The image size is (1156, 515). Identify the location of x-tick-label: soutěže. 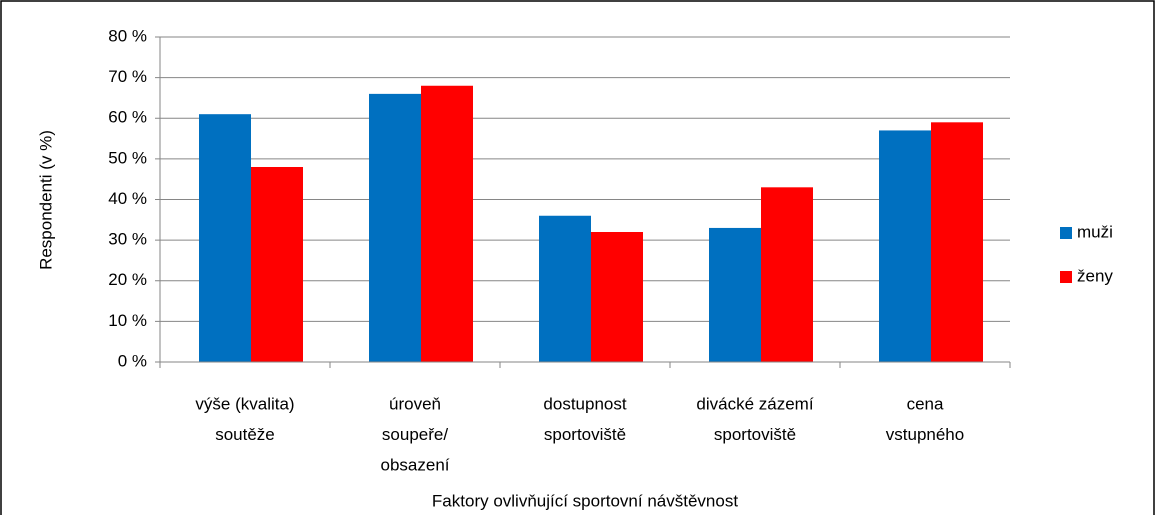
(245, 434).